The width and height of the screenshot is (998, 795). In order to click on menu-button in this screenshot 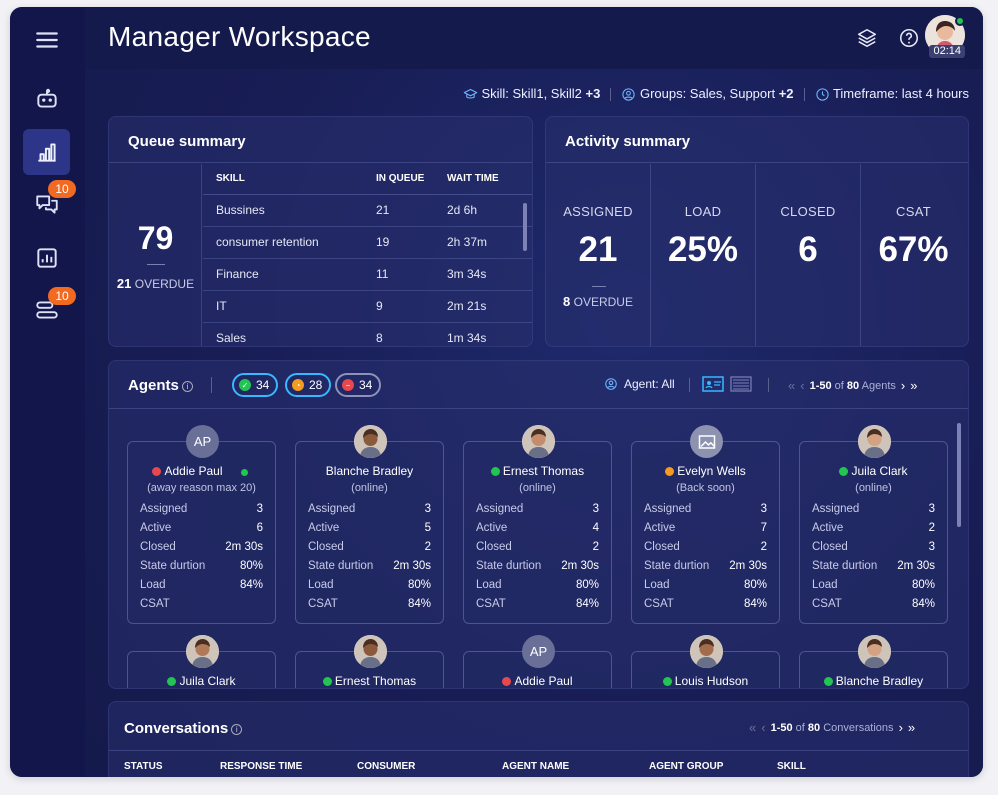, I will do `click(46, 40)`.